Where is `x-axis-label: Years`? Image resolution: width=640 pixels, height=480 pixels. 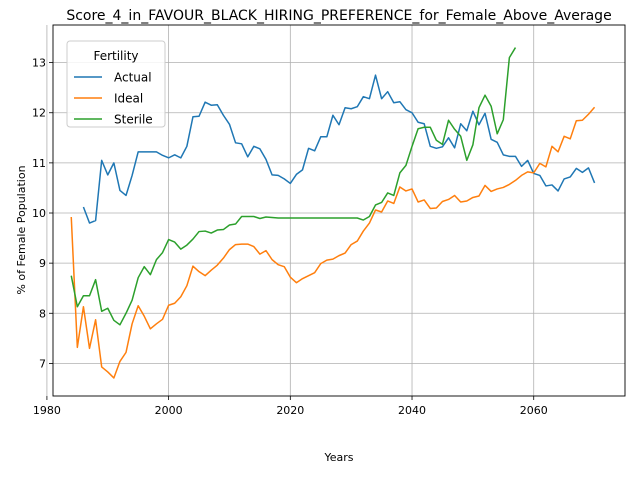
x-axis-label: Years is located at coordinates (338, 457).